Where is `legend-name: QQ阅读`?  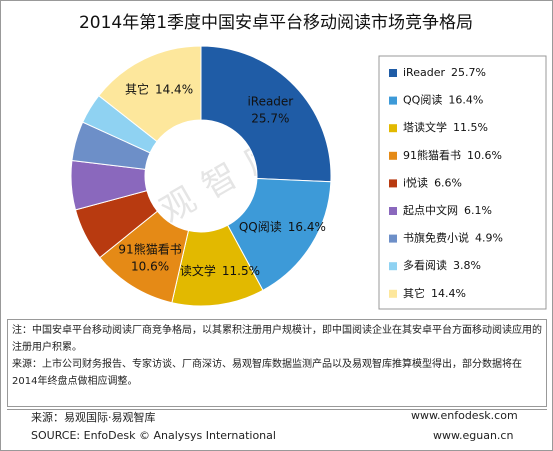 legend-name: QQ阅读 is located at coordinates (422, 100).